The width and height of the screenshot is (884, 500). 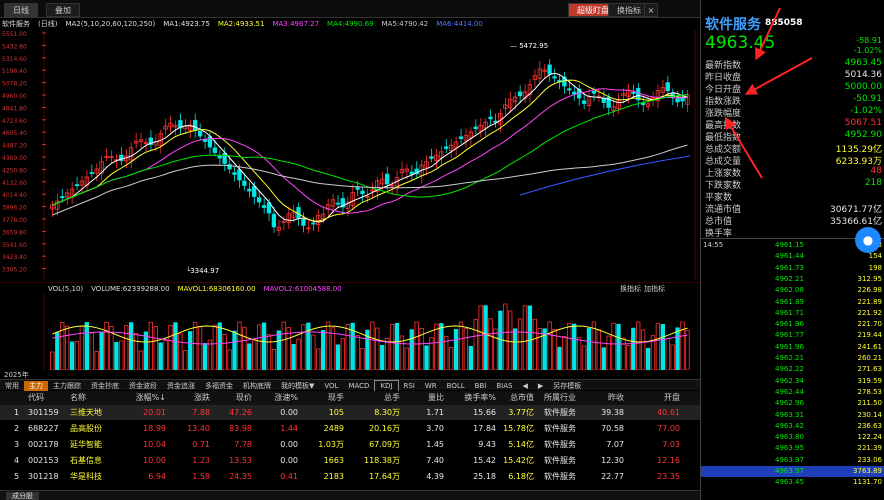 What do you see at coordinates (257, 386) in the screenshot?
I see `indicator-tab-7: 机构底牌` at bounding box center [257, 386].